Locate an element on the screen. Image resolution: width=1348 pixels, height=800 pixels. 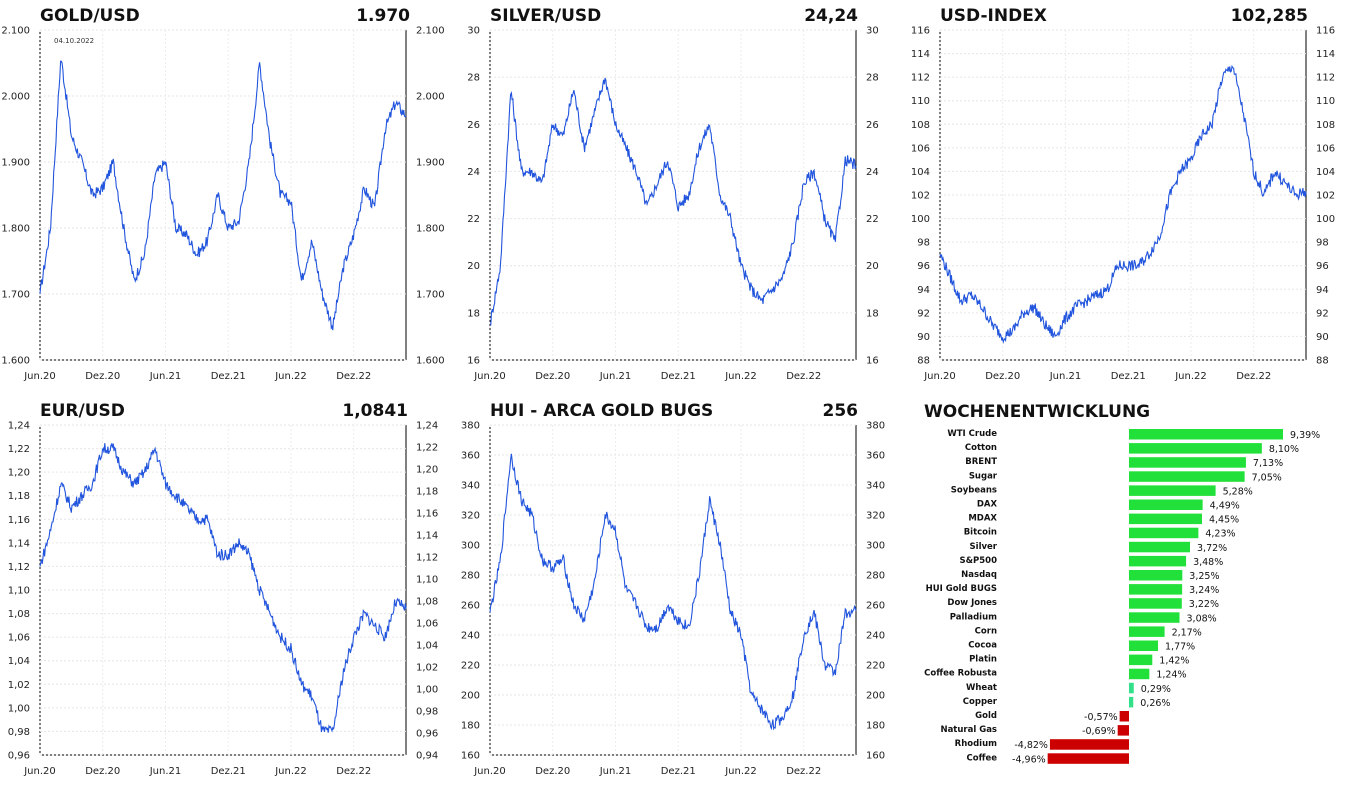
y-tick-label-right: 18 is located at coordinates (872, 313).